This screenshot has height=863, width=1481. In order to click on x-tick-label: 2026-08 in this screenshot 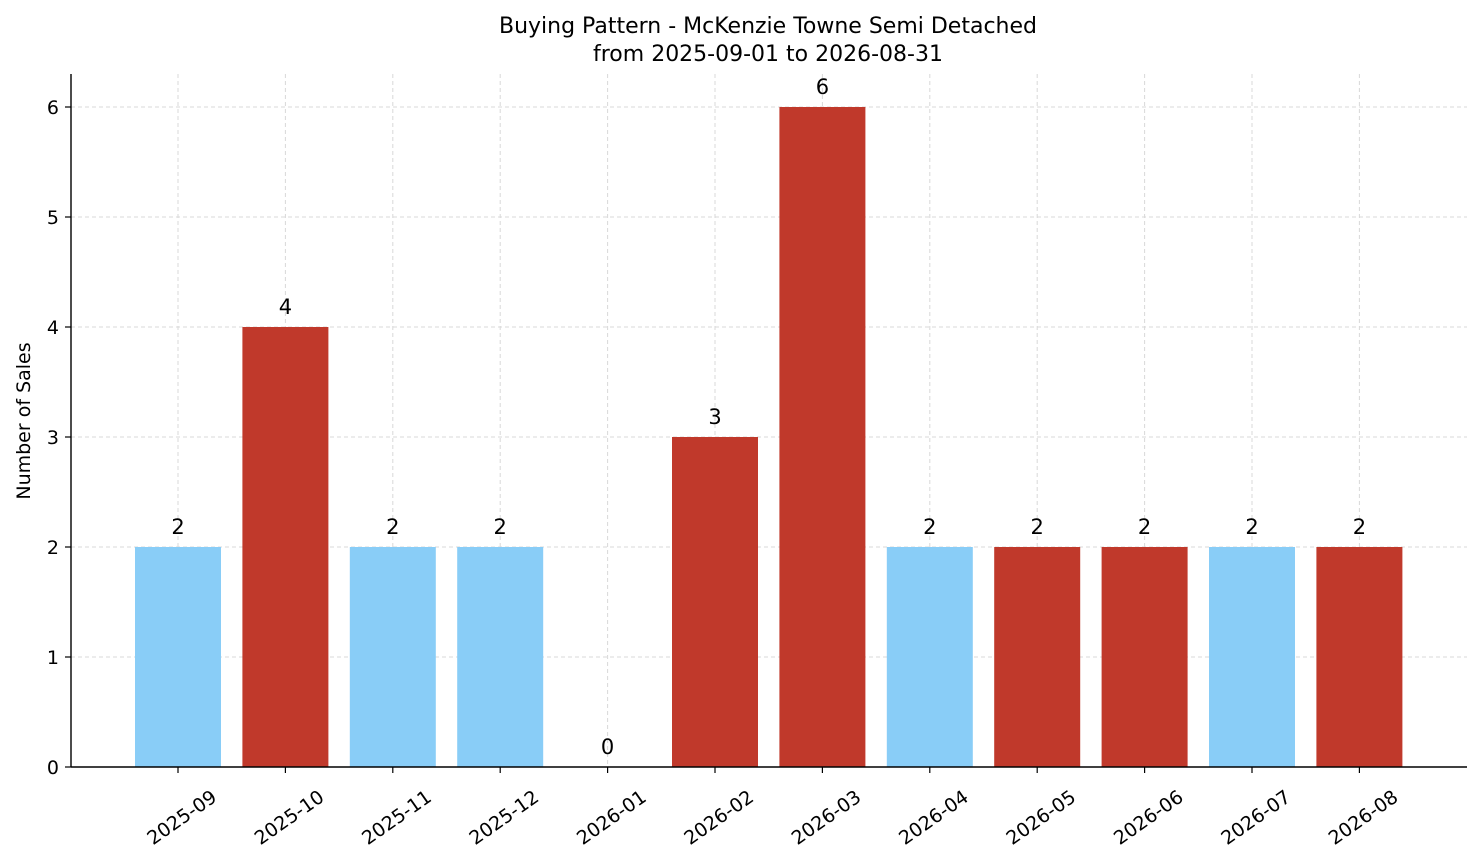, I will do `click(1364, 818)`.